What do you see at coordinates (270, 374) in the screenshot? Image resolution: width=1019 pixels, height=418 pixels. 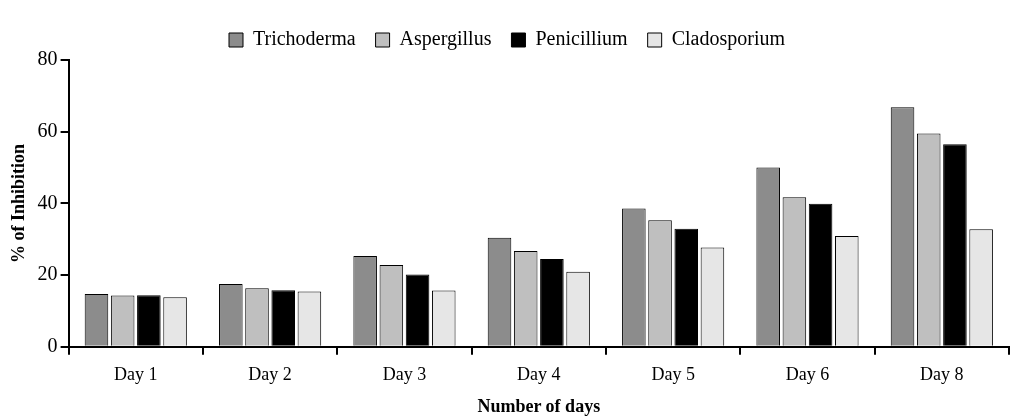 I see `x-tick-label: Day 2` at bounding box center [270, 374].